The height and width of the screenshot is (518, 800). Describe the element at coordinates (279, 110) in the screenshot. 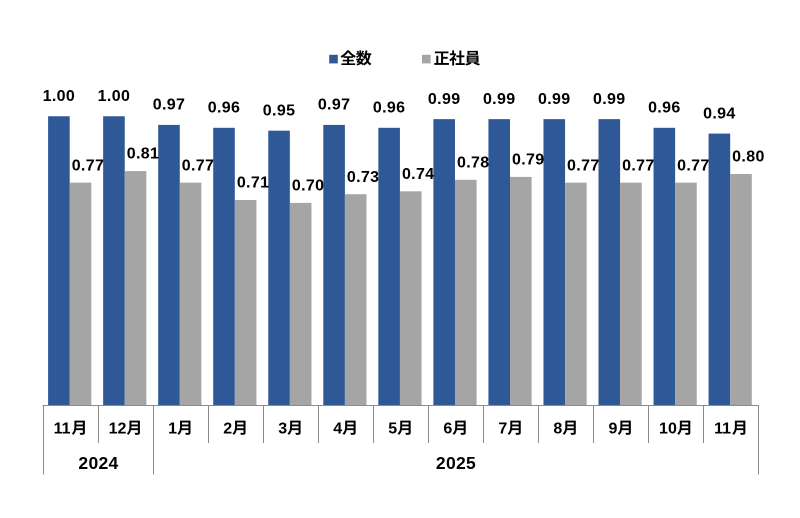

I see `svg-text: 0.95` at that location.